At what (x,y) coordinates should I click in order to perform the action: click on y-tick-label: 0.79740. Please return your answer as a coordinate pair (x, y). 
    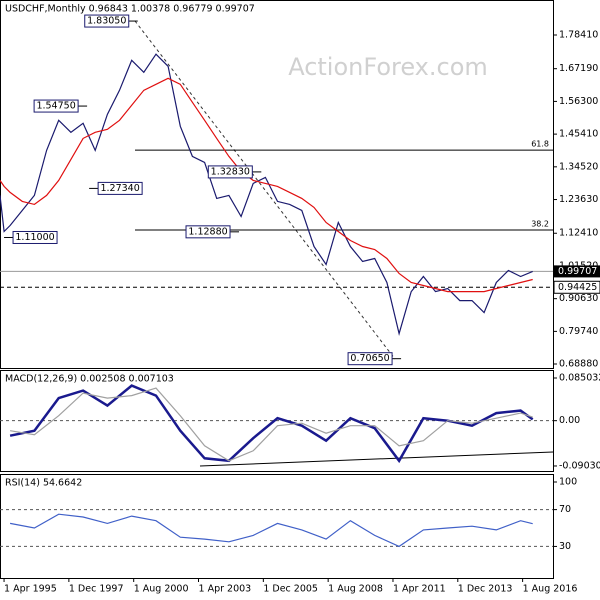
    Looking at the image, I should click on (578, 331).